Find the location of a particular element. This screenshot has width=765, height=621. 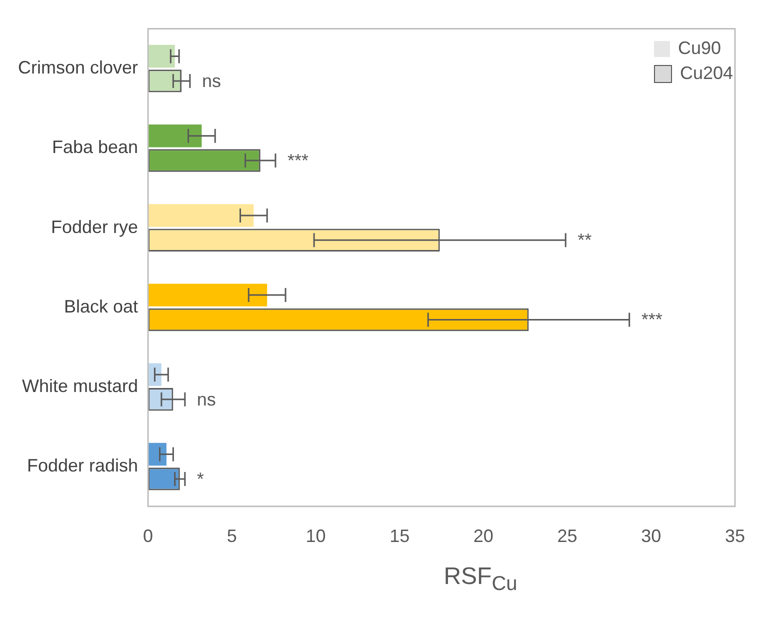

x-tick-label: 10 is located at coordinates (316, 536).